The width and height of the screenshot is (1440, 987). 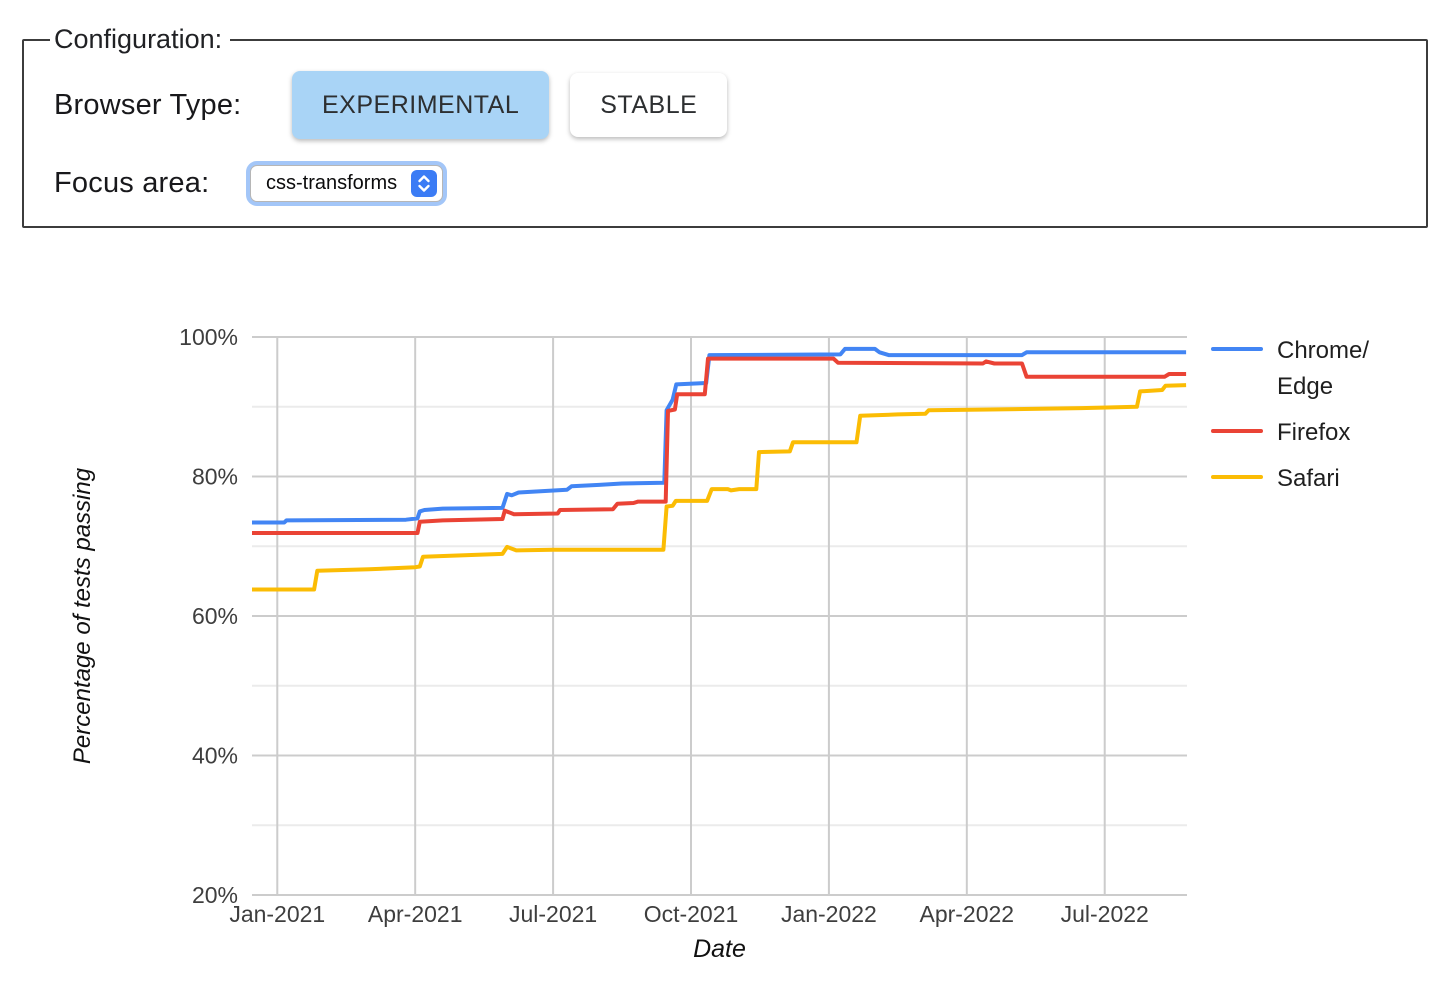 What do you see at coordinates (1308, 478) in the screenshot?
I see `legend-label: Safari` at bounding box center [1308, 478].